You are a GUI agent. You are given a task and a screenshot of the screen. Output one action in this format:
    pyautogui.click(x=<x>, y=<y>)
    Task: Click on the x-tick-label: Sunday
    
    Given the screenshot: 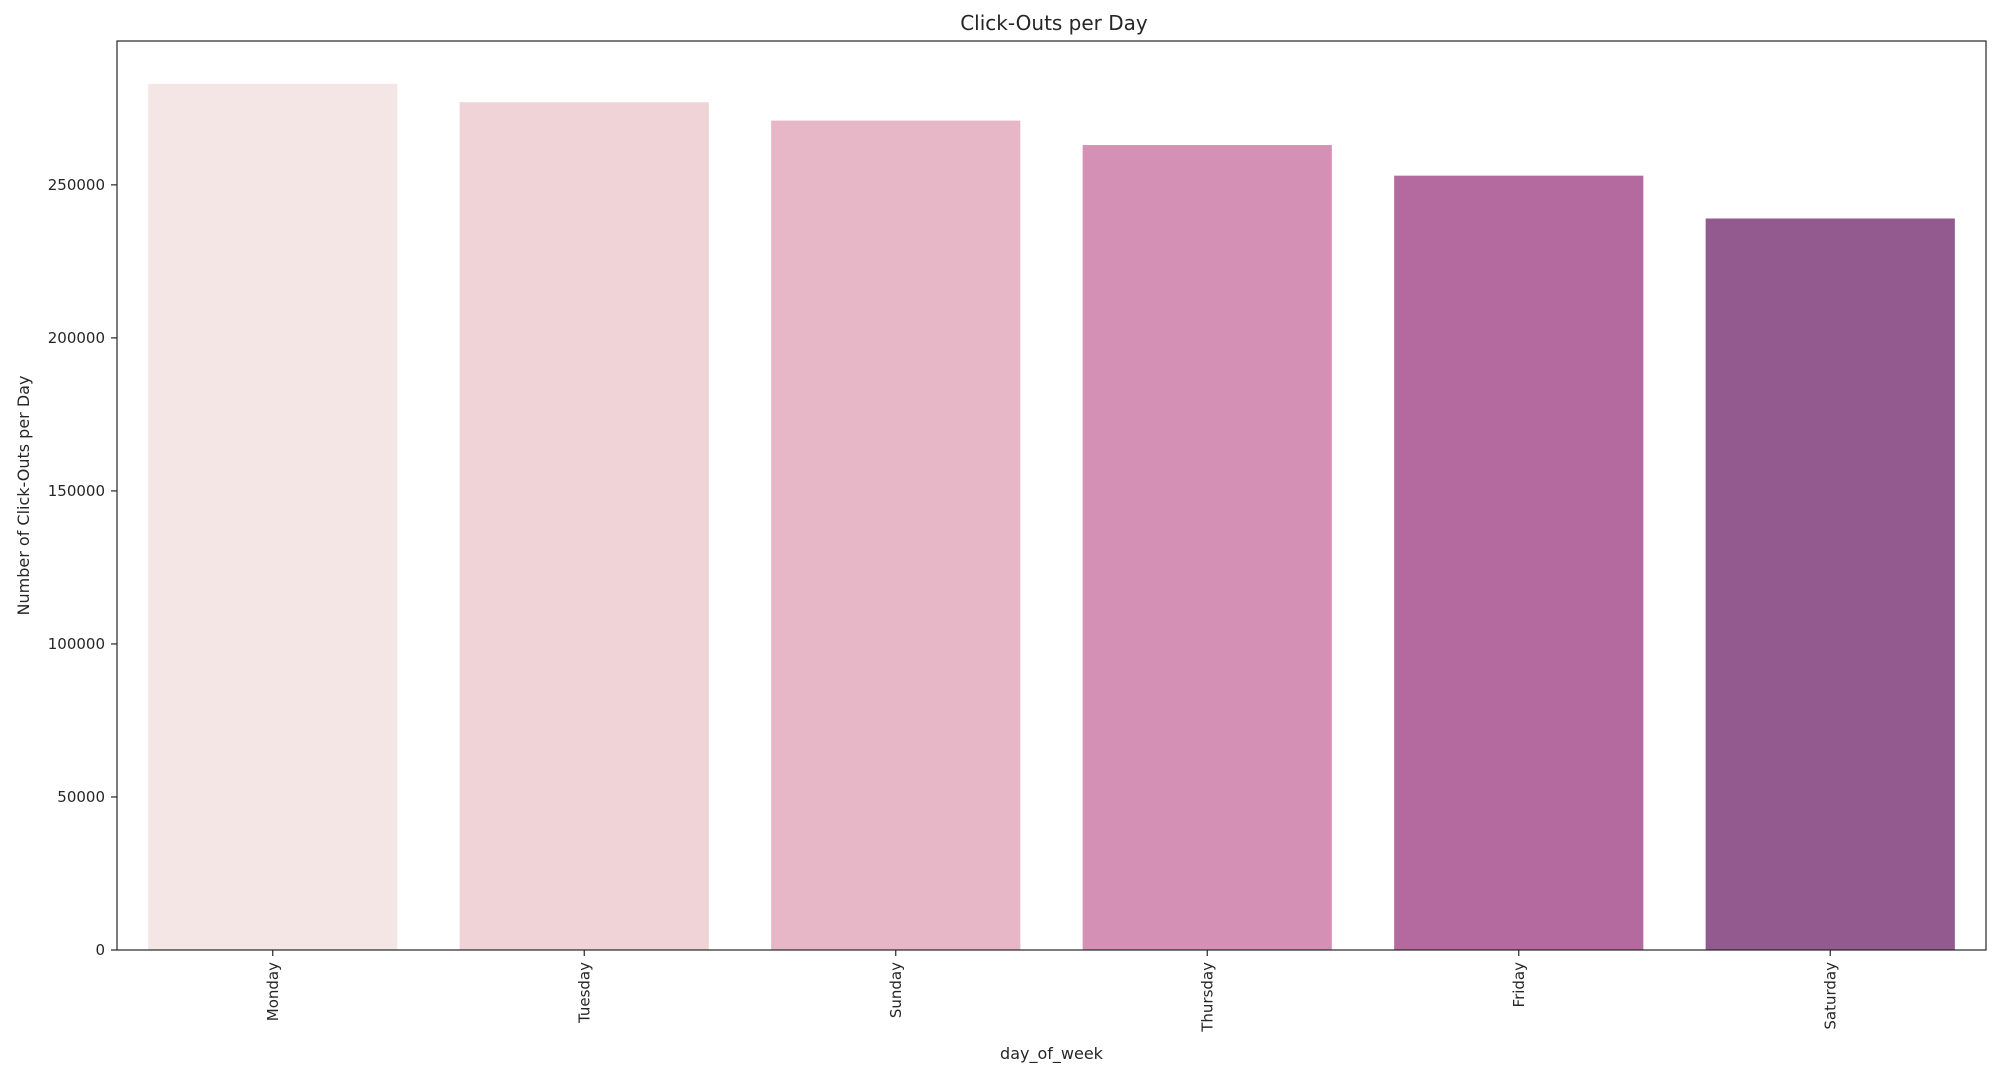 What is the action you would take?
    pyautogui.click(x=896, y=990)
    